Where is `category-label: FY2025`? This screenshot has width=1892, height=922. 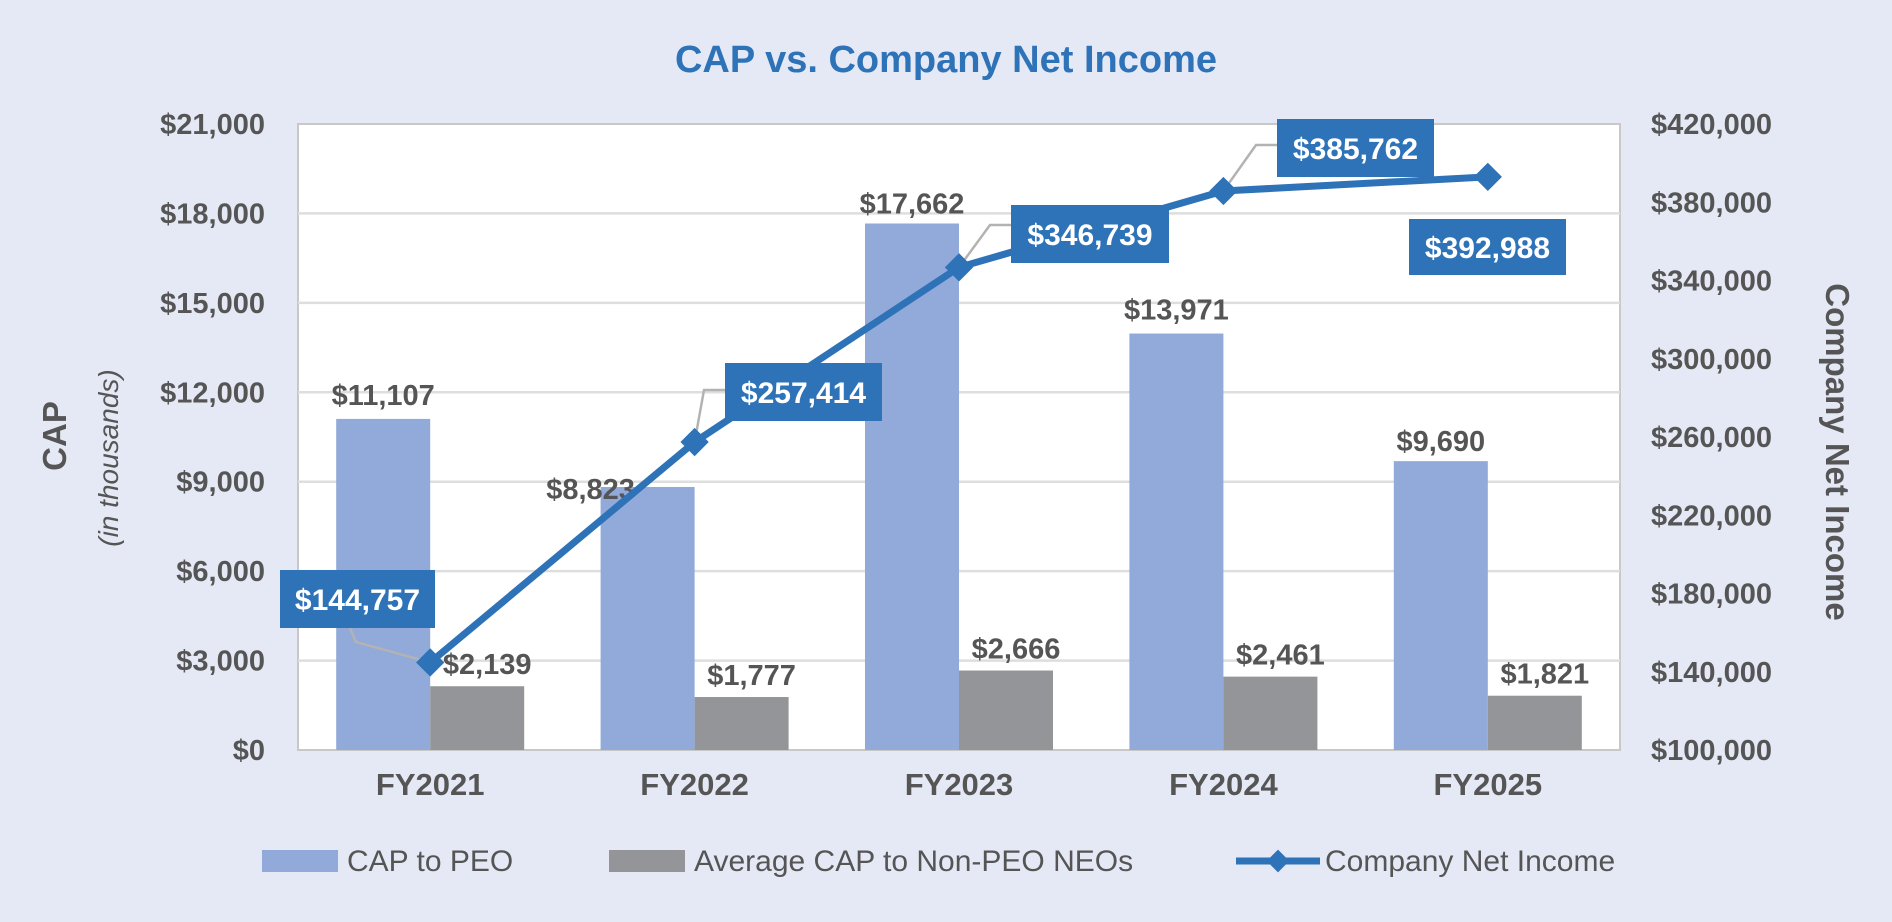 category-label: FY2025 is located at coordinates (1488, 784).